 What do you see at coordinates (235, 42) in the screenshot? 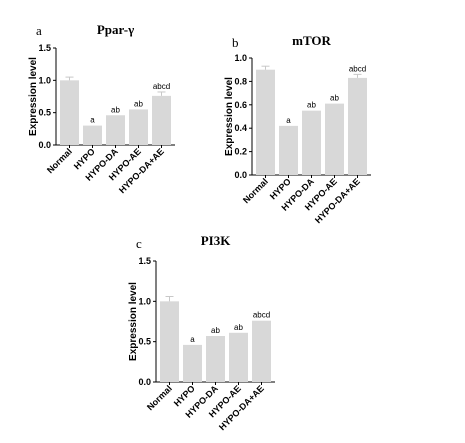
I see `panel-letter: b` at bounding box center [235, 42].